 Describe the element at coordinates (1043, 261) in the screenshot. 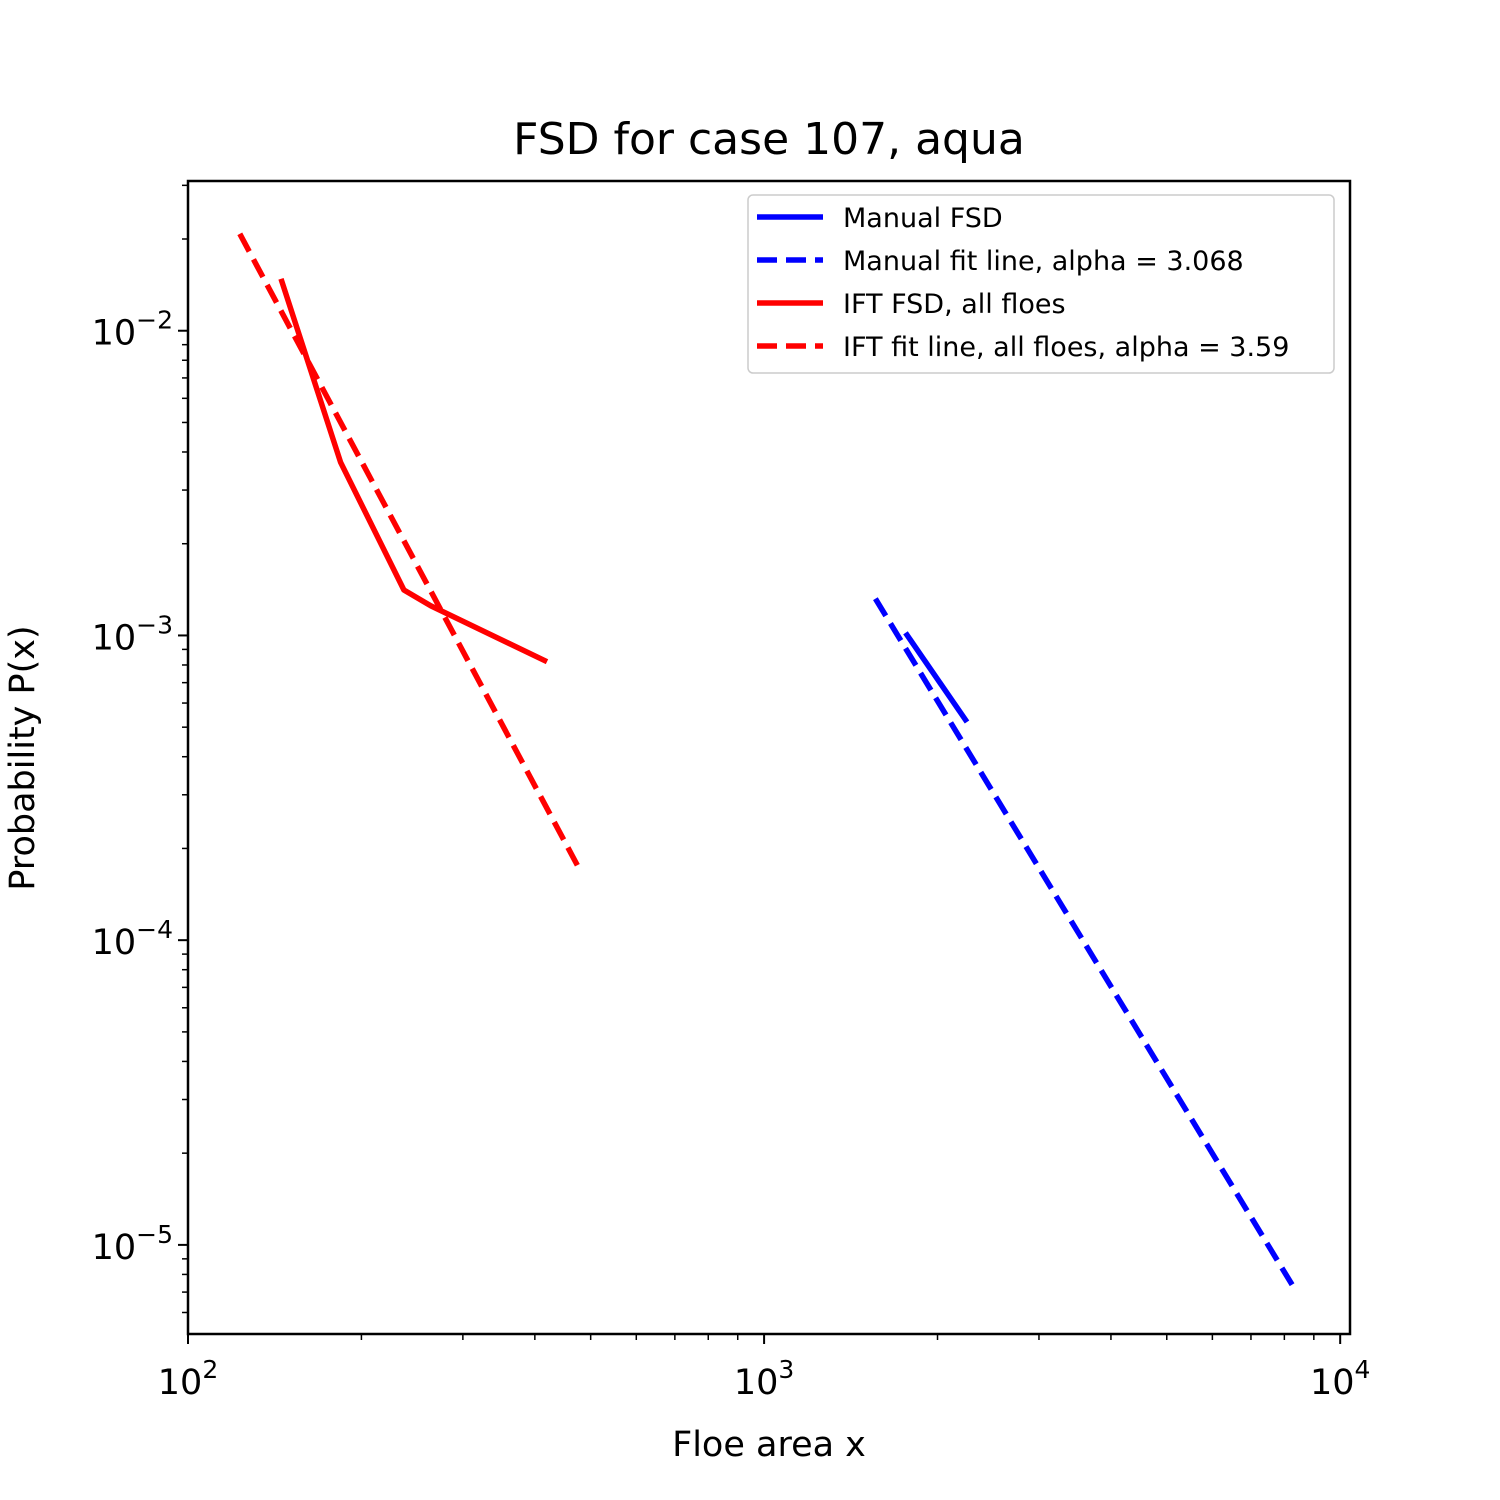

I see `legend-label-2: Manual fit line, alpha = 3.068` at that location.